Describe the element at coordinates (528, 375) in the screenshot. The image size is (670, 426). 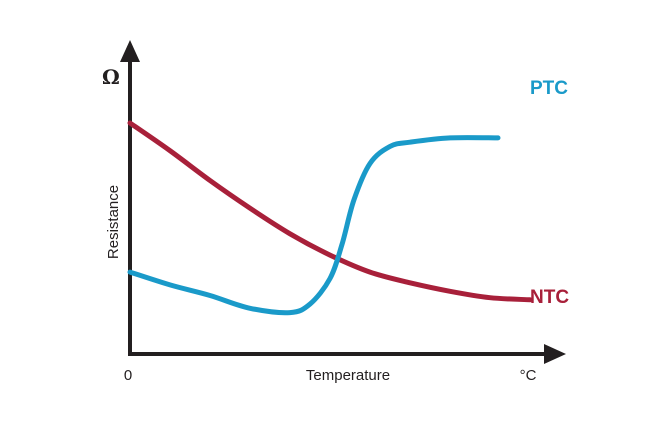
I see `x-unit-label: °C` at that location.